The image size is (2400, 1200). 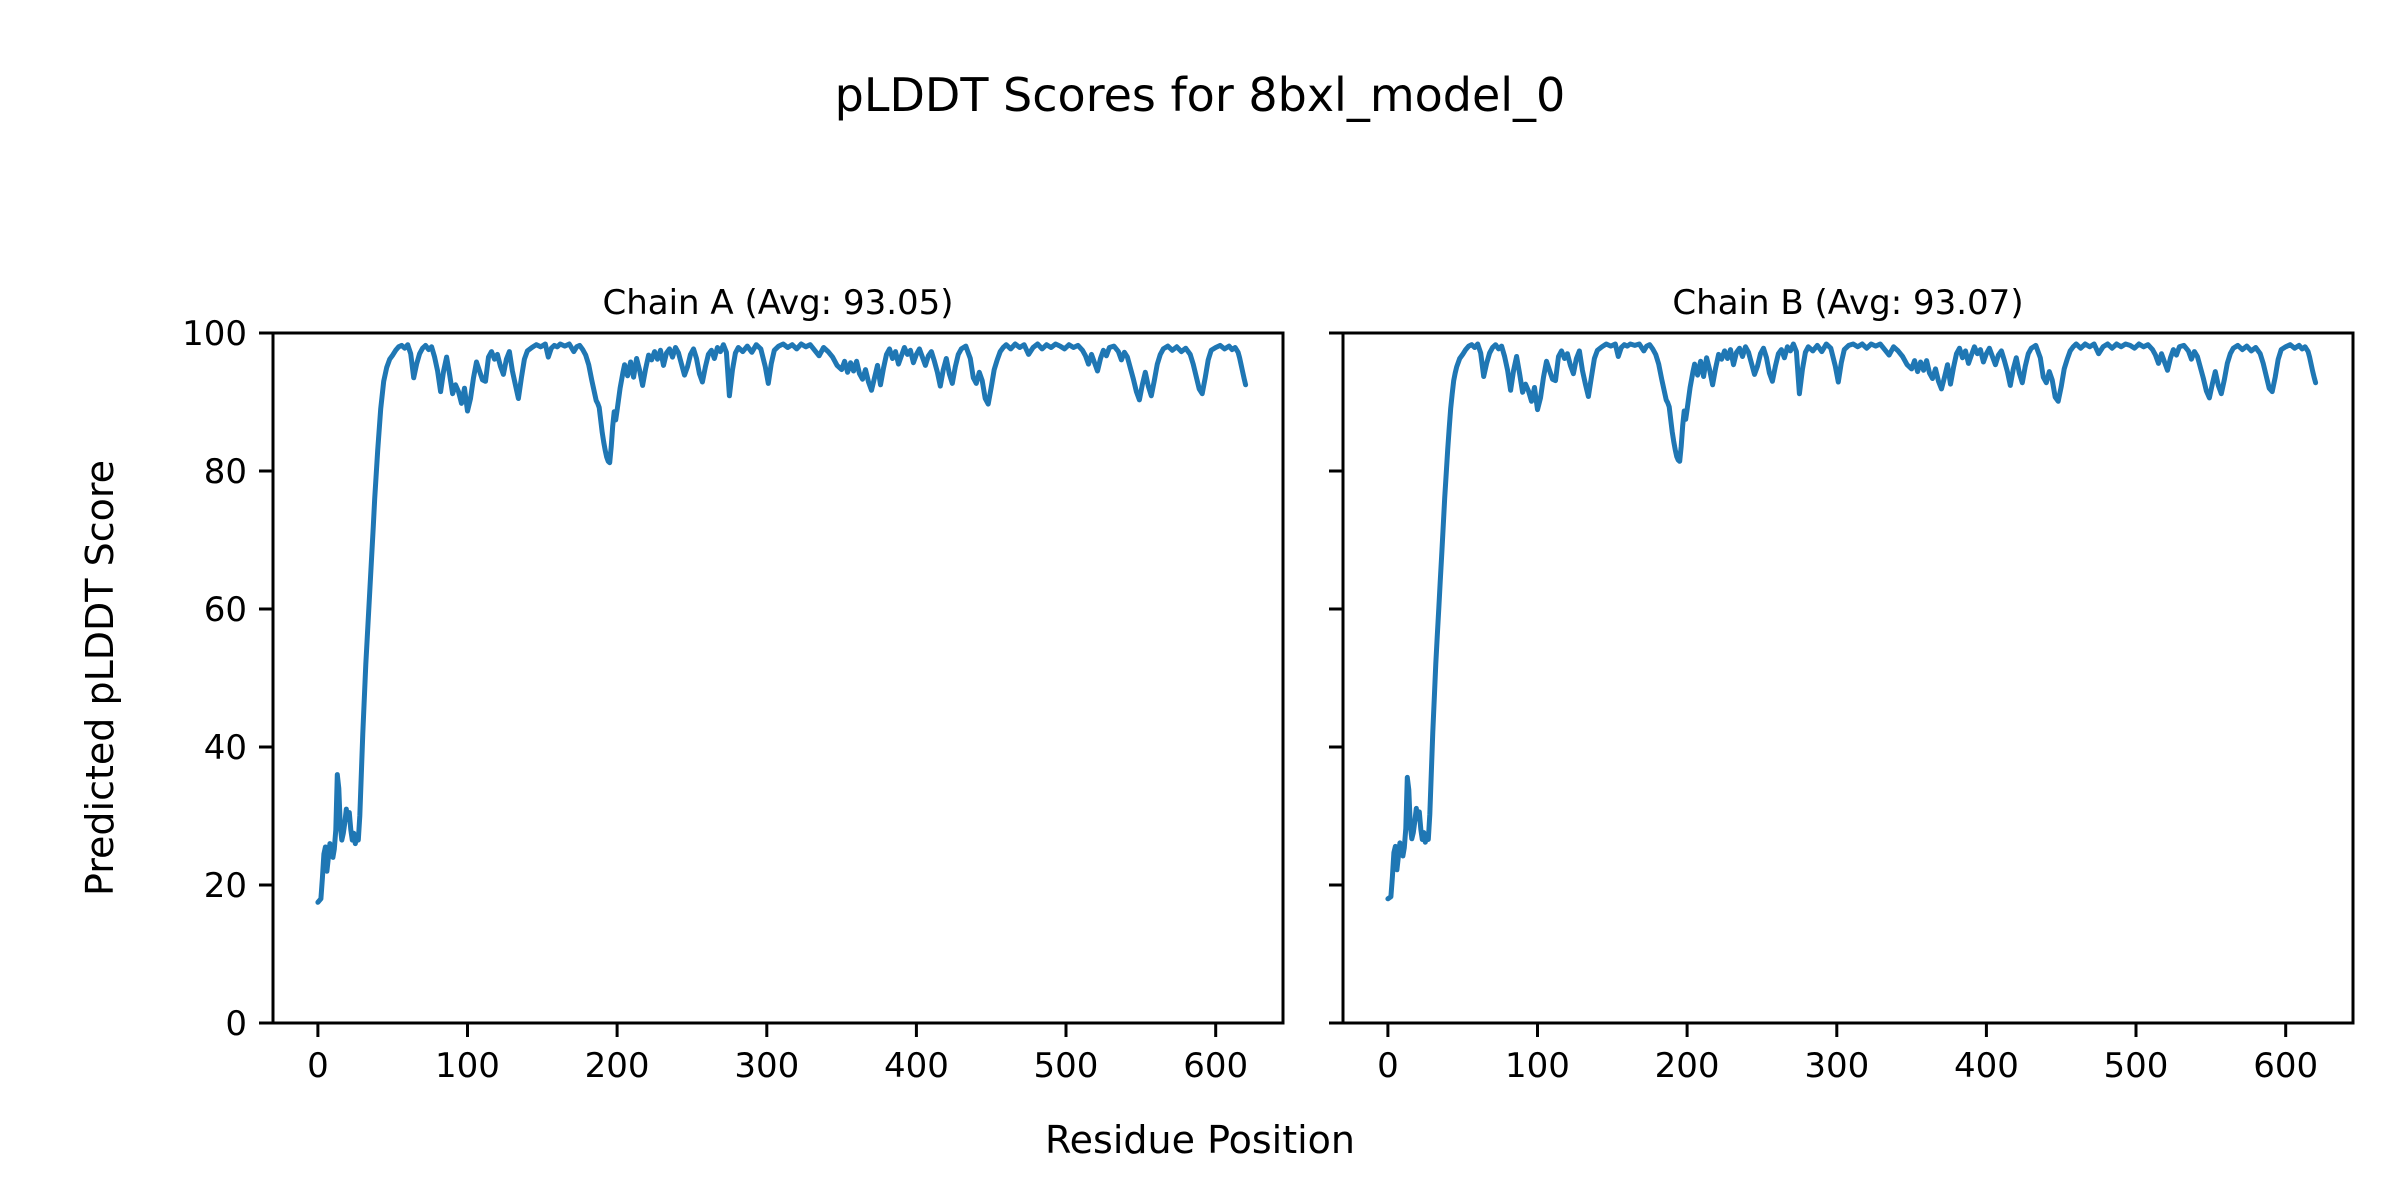 What do you see at coordinates (100, 678) in the screenshot?
I see `y-axis-label: Predicted pLDDT Score` at bounding box center [100, 678].